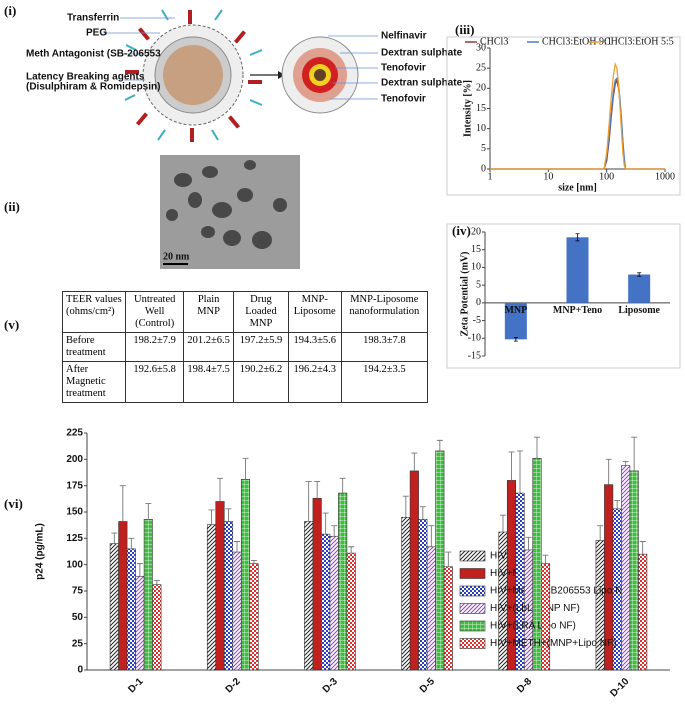 Image resolution: width=685 pixels, height=712 pixels. What do you see at coordinates (577, 187) in the screenshot?
I see `x-axis-label: size [nm]` at bounding box center [577, 187].